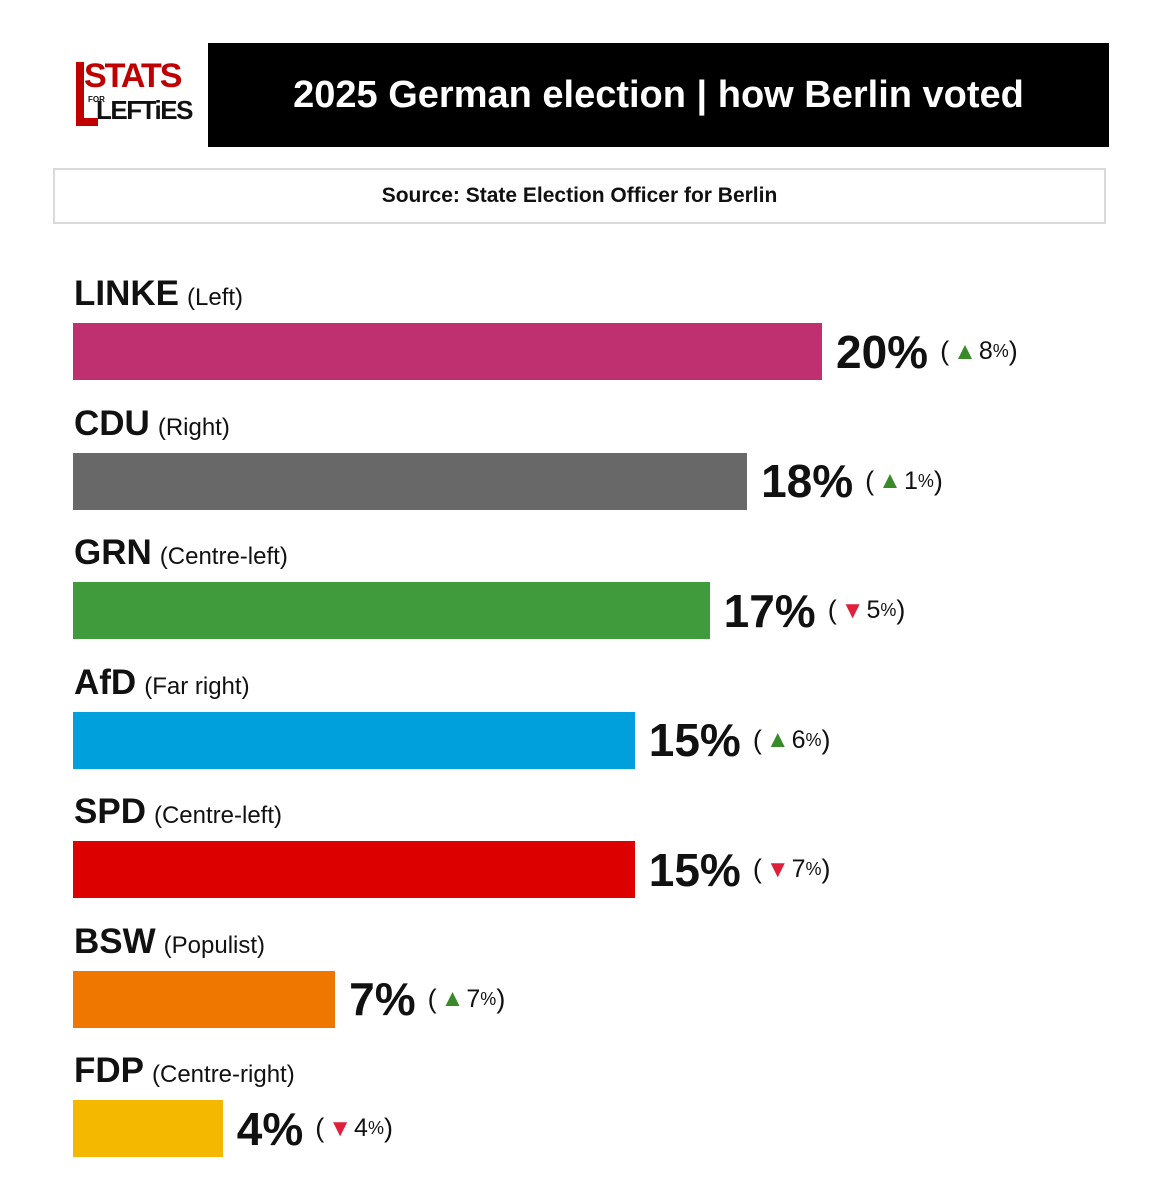 The width and height of the screenshot is (1165, 1200). I want to click on value-group: 17% (▼ 5%), so click(815, 610).